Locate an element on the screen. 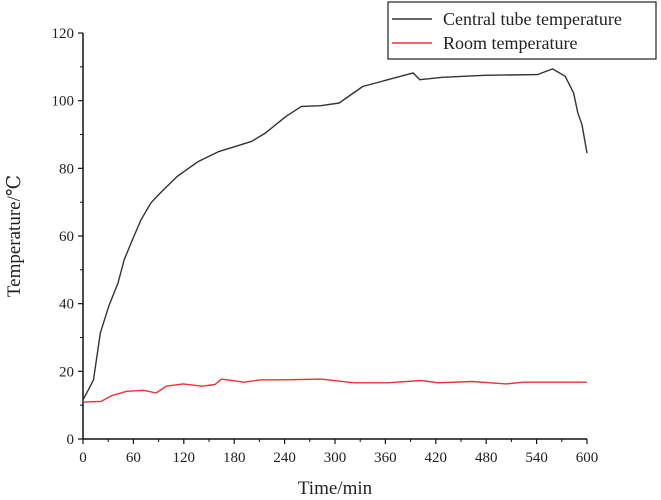  x-tick-label: 420 is located at coordinates (436, 458).